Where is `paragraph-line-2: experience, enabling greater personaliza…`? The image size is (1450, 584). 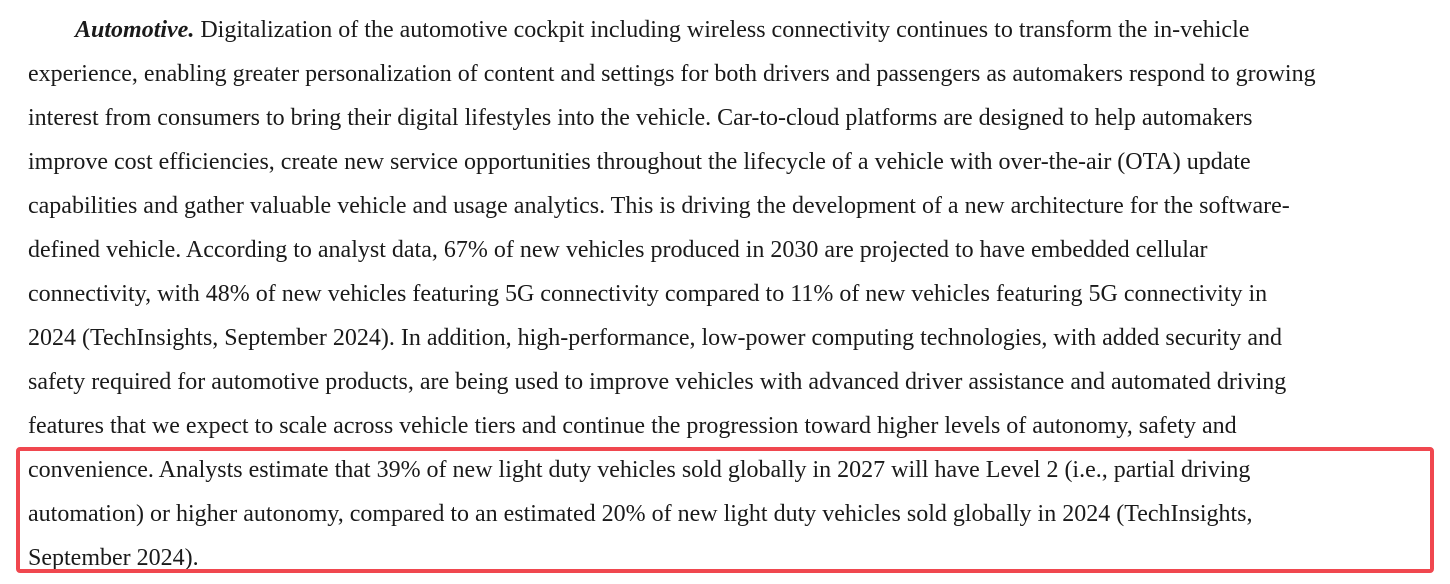 paragraph-line-2: experience, enabling greater personaliza… is located at coordinates (672, 74).